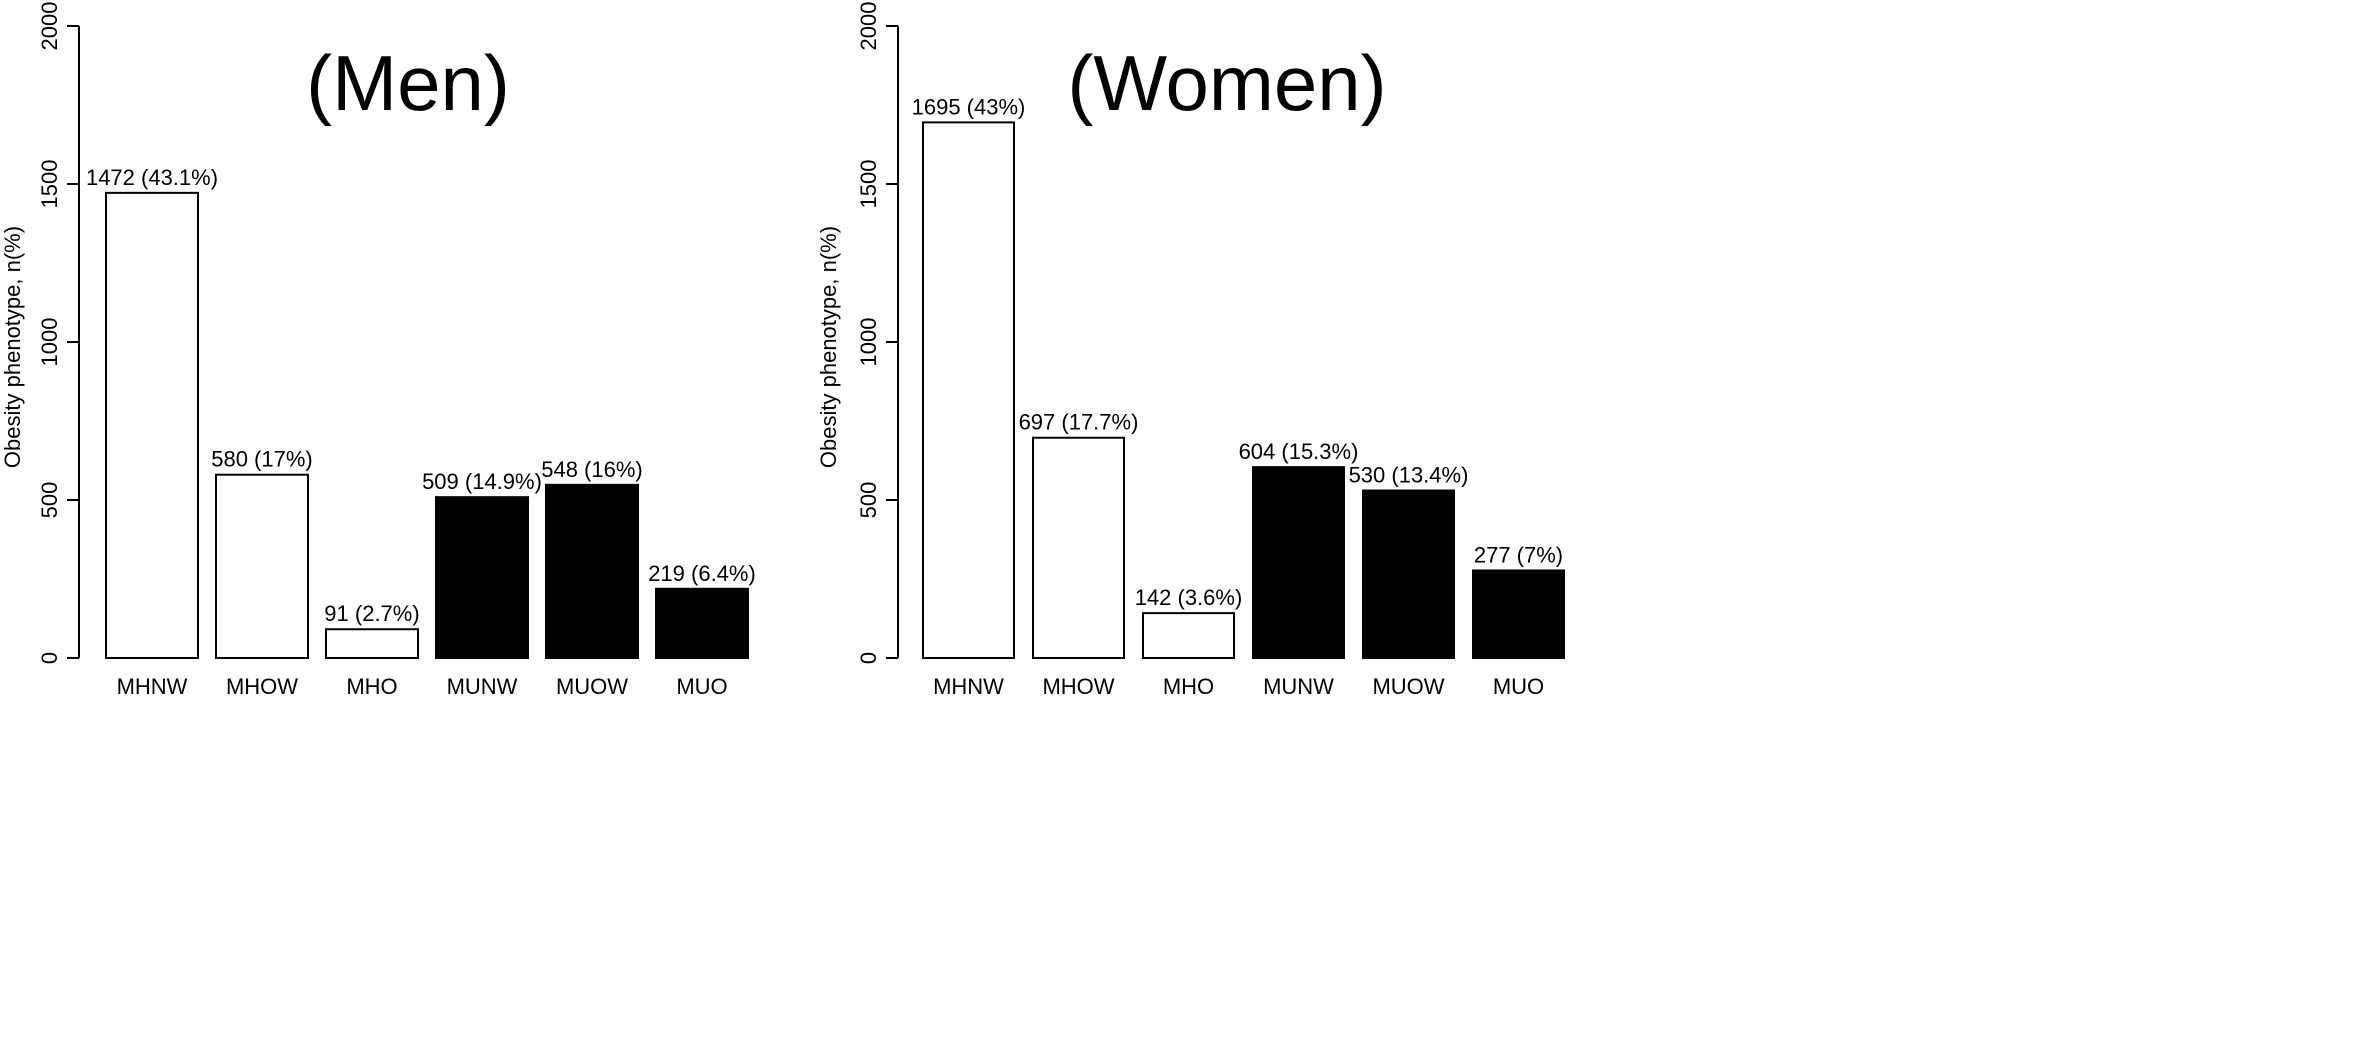 The width and height of the screenshot is (2362, 1052). I want to click on data-label-mho: 91 (2.7%), so click(371, 613).